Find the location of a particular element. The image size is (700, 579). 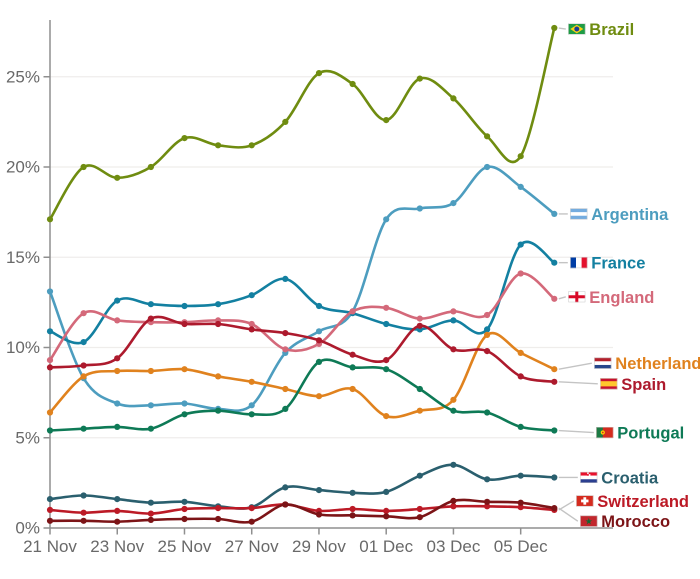

legend-label-croatia: Croatia is located at coordinates (630, 478).